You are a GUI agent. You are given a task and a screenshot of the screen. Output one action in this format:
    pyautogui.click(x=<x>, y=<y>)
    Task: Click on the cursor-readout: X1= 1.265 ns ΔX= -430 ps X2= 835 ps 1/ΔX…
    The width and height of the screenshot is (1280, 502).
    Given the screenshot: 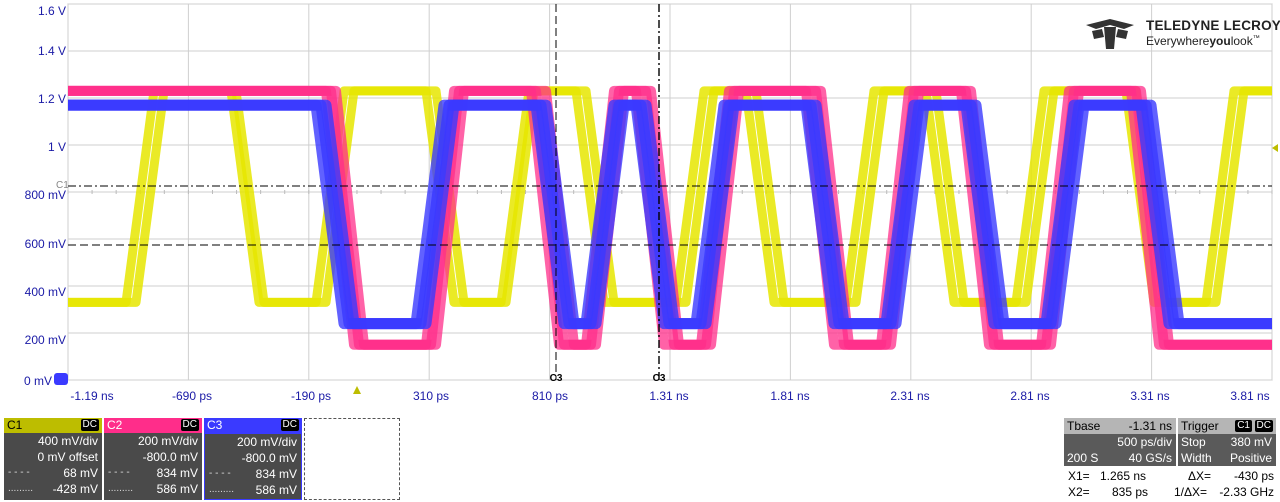 What is the action you would take?
    pyautogui.click(x=1171, y=485)
    